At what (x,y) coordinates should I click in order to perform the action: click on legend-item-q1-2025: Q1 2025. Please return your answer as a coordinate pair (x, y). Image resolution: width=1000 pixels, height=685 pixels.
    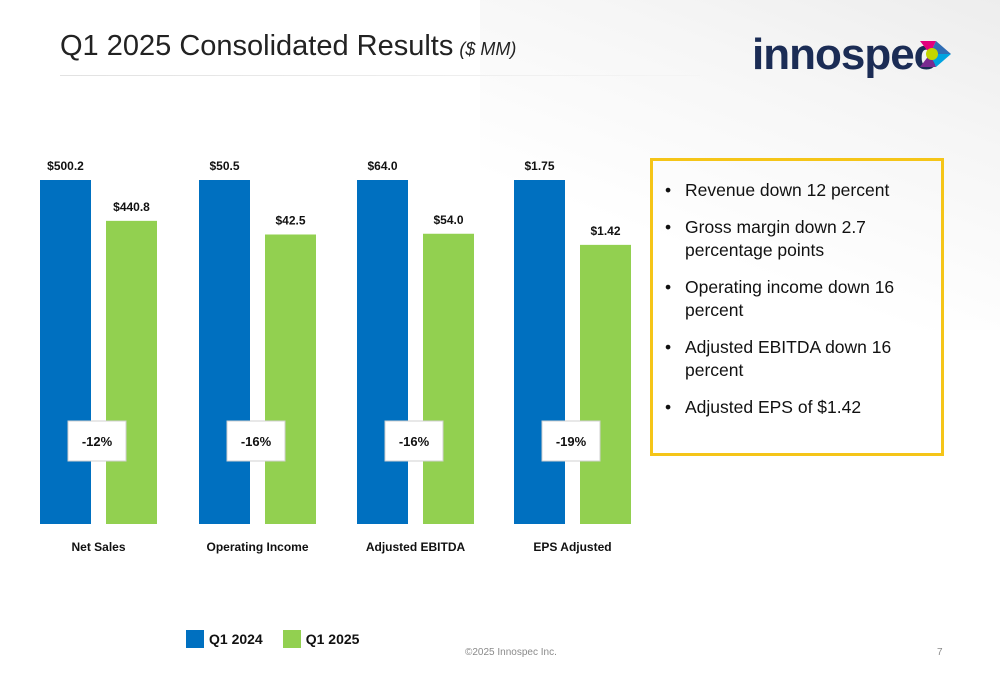
    Looking at the image, I should click on (321, 639).